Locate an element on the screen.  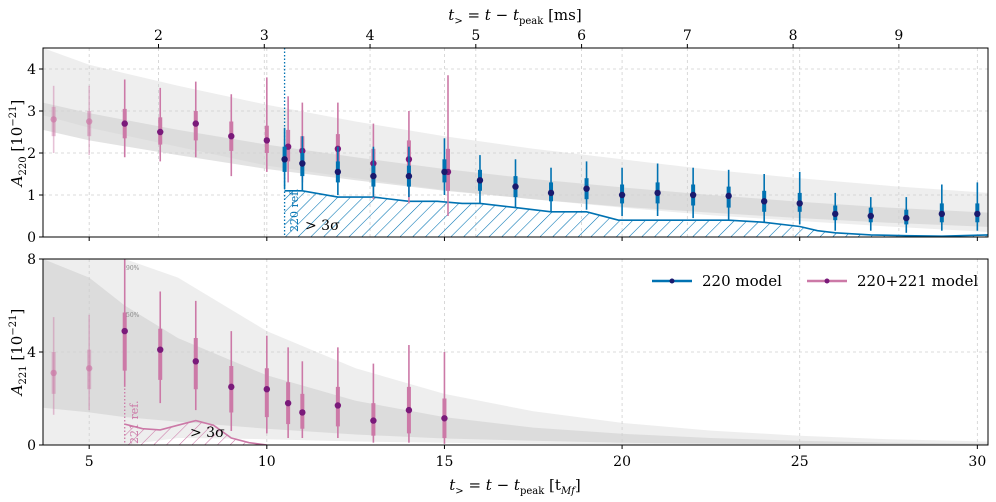
top-sigma-hatch is located at coordinates (636, 213).